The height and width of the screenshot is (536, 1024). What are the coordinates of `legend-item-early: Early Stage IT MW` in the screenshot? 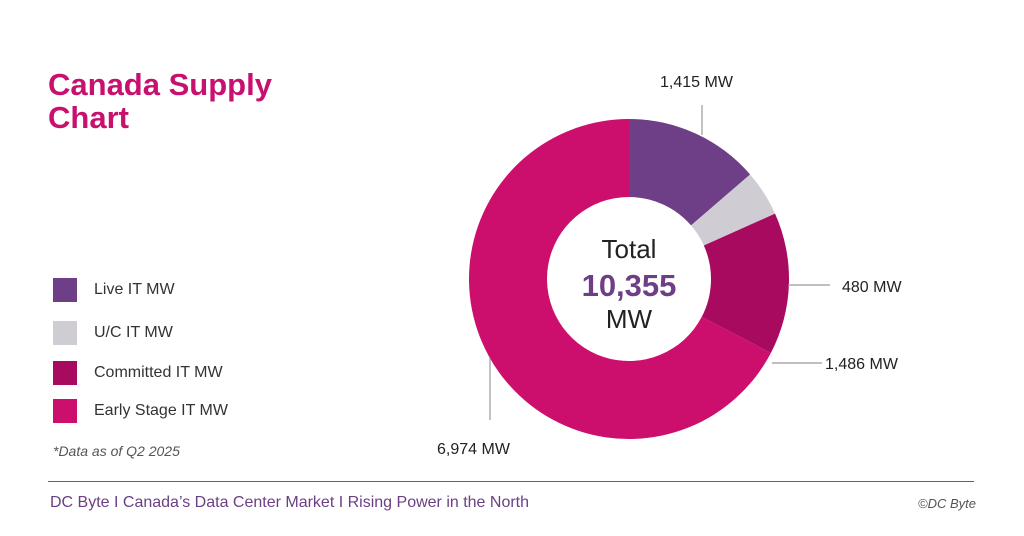 It's located at (183, 411).